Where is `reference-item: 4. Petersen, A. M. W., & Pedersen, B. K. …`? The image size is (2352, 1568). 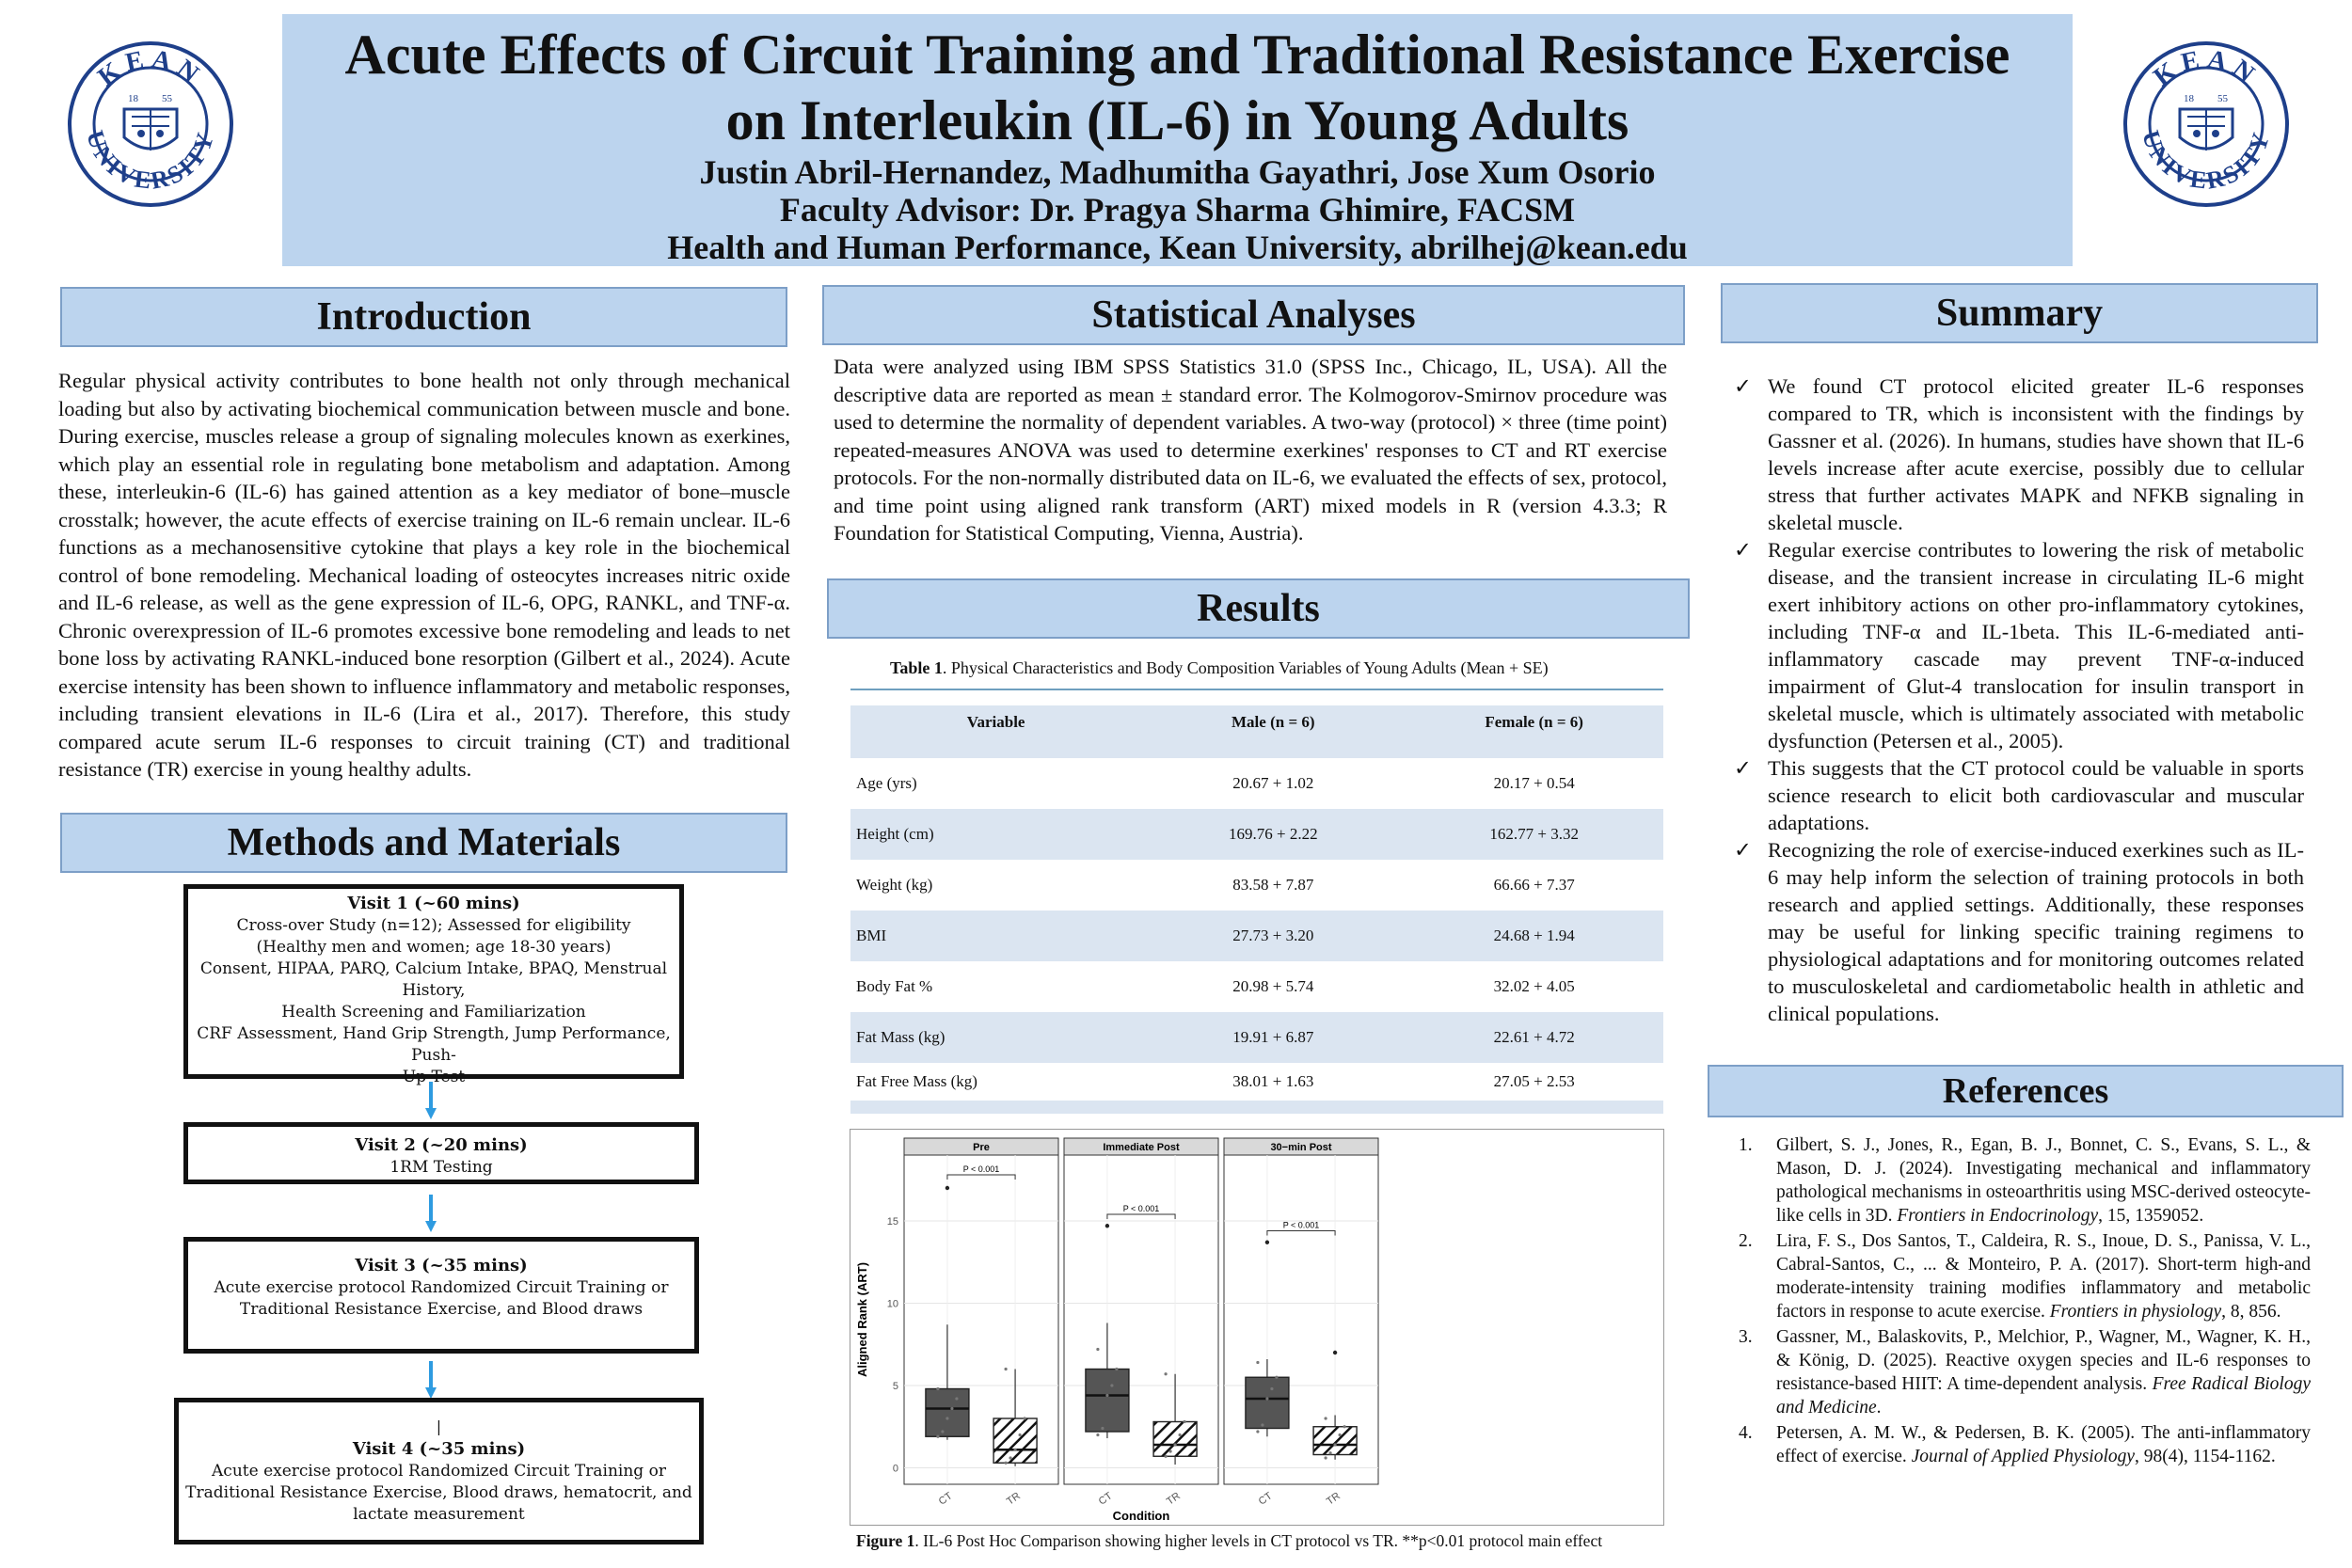 reference-item: 4. Petersen, A. M. W., & Pedersen, B. K. … is located at coordinates (2016, 1444).